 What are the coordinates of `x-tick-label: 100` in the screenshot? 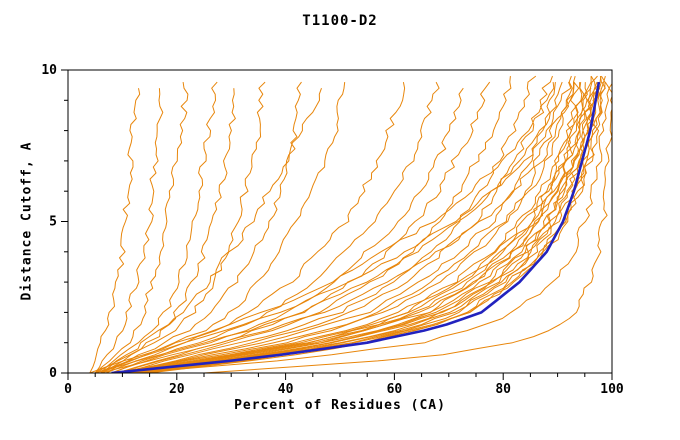 It's located at (612, 389).